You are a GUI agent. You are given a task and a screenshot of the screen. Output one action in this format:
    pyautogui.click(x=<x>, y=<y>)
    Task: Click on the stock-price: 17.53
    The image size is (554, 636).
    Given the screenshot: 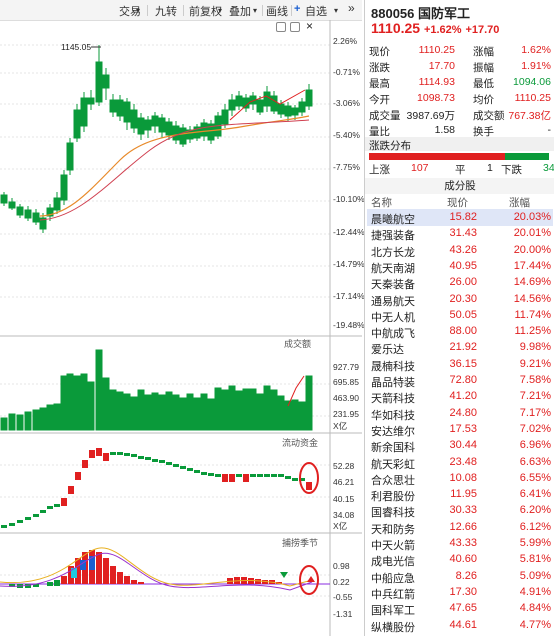 What is the action you would take?
    pyautogui.click(x=463, y=428)
    